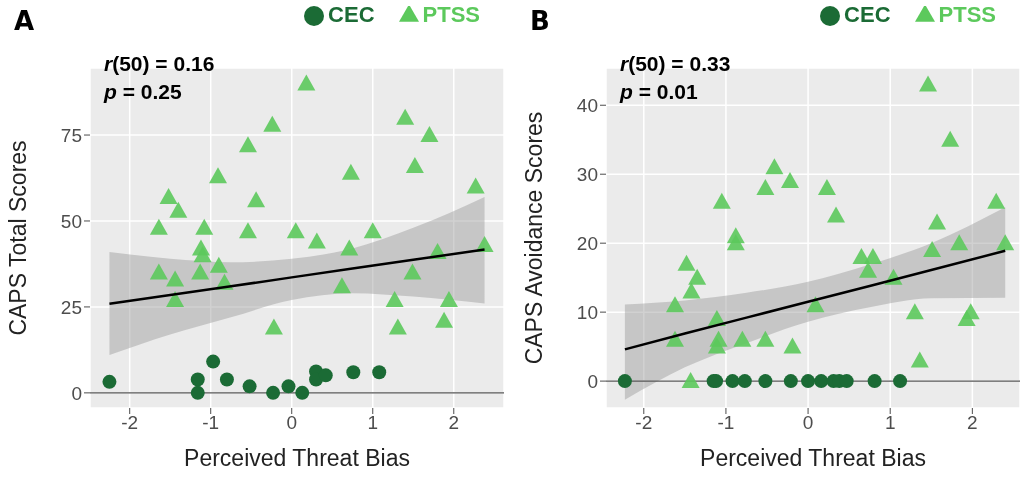 The width and height of the screenshot is (1032, 500). I want to click on x-tick-label: 1, so click(373, 423).